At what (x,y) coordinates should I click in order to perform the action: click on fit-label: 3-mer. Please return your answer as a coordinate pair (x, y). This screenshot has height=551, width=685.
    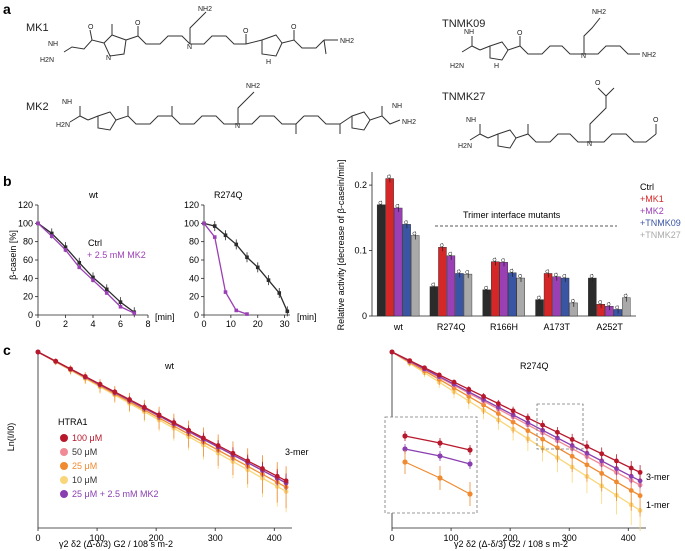
    Looking at the image, I should click on (297, 452).